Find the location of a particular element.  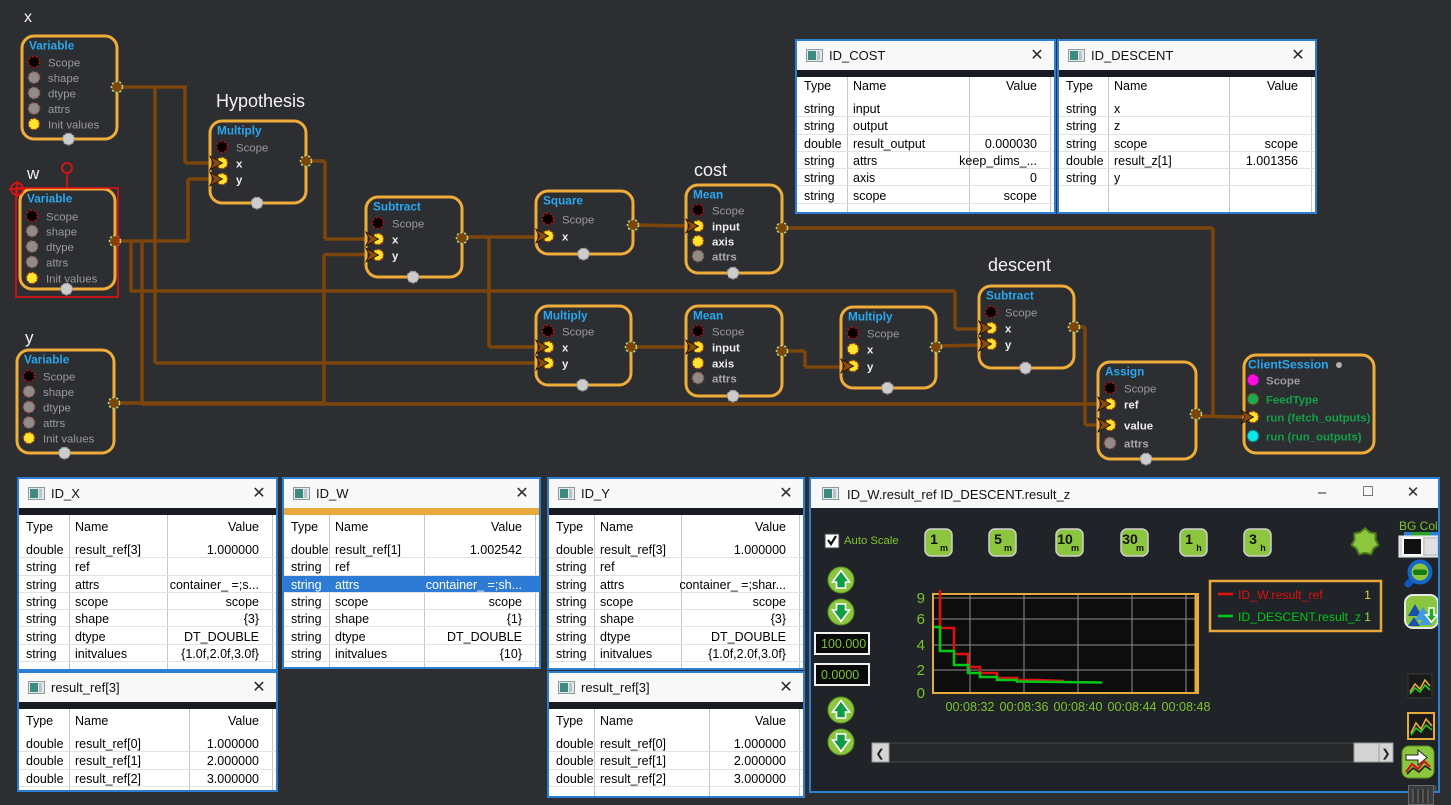

svg-text: 0.0000 is located at coordinates (840, 675).